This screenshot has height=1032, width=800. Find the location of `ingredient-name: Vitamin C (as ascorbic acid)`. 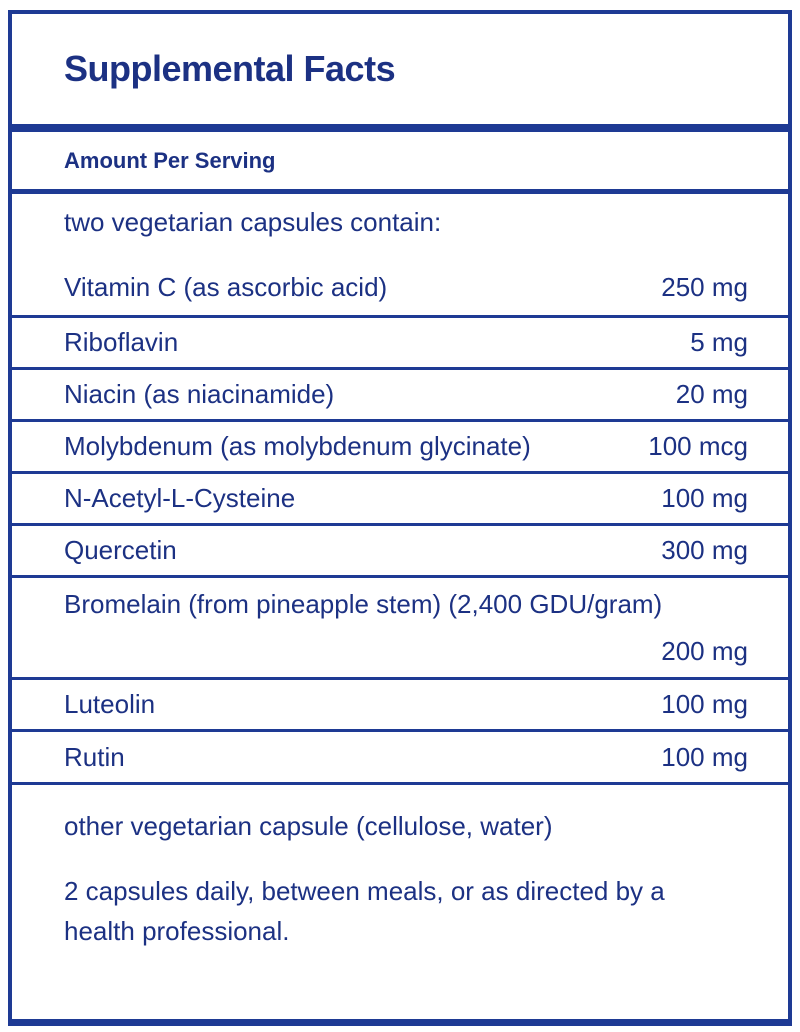

ingredient-name: Vitamin C (as ascorbic acid) is located at coordinates (226, 286).